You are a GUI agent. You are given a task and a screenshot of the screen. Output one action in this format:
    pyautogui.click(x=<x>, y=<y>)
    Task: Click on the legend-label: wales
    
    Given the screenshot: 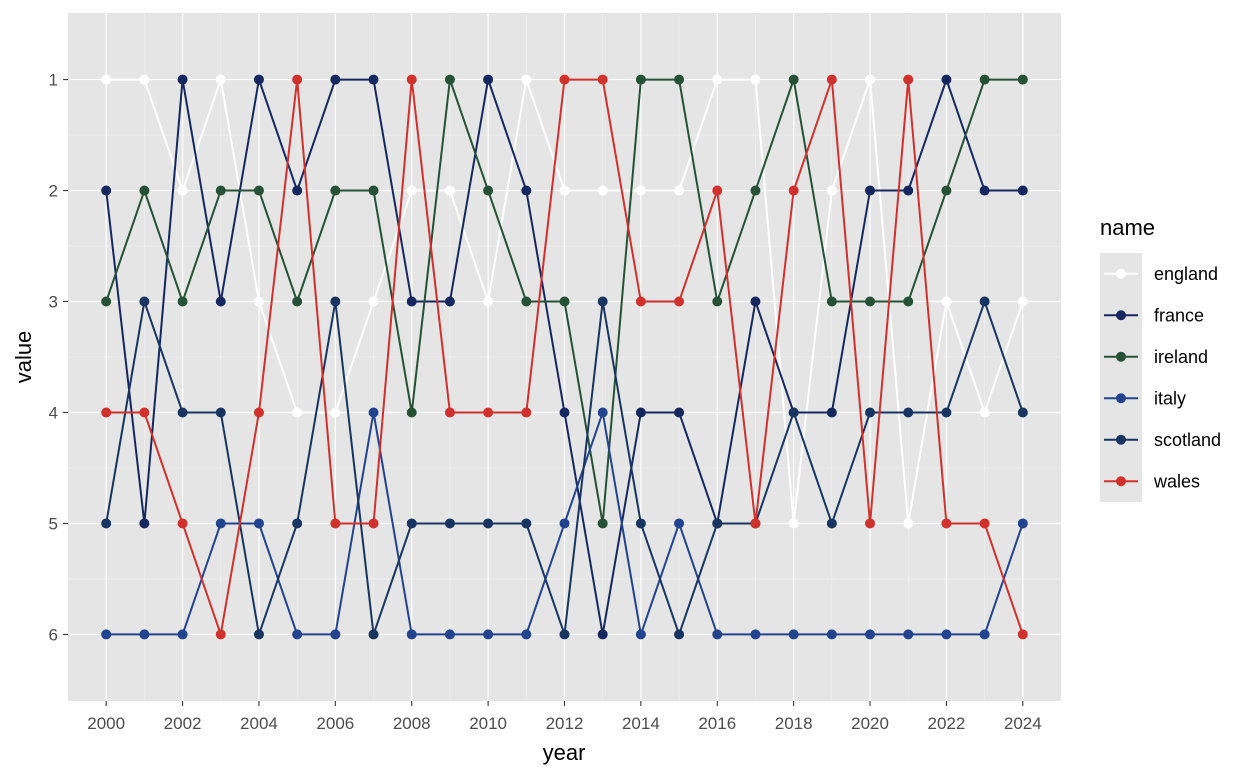 What is the action you would take?
    pyautogui.click(x=1176, y=481)
    